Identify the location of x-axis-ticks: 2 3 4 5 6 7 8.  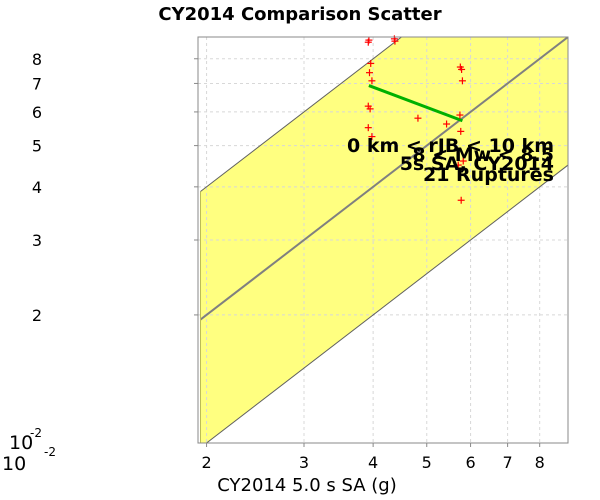
(373, 457).